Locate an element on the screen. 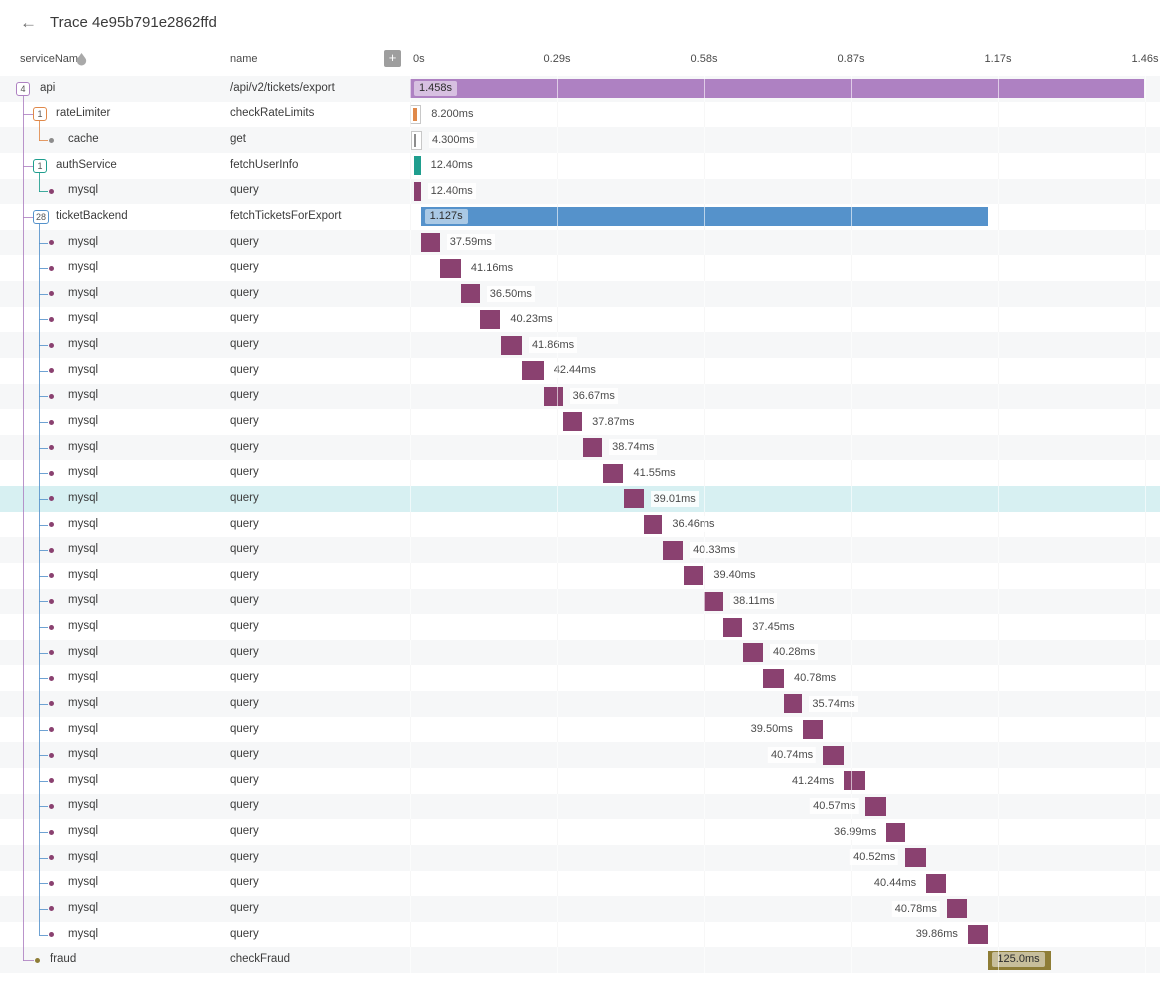 This screenshot has height=997, width=1160. tree-guide-line is located at coordinates (39, 131).